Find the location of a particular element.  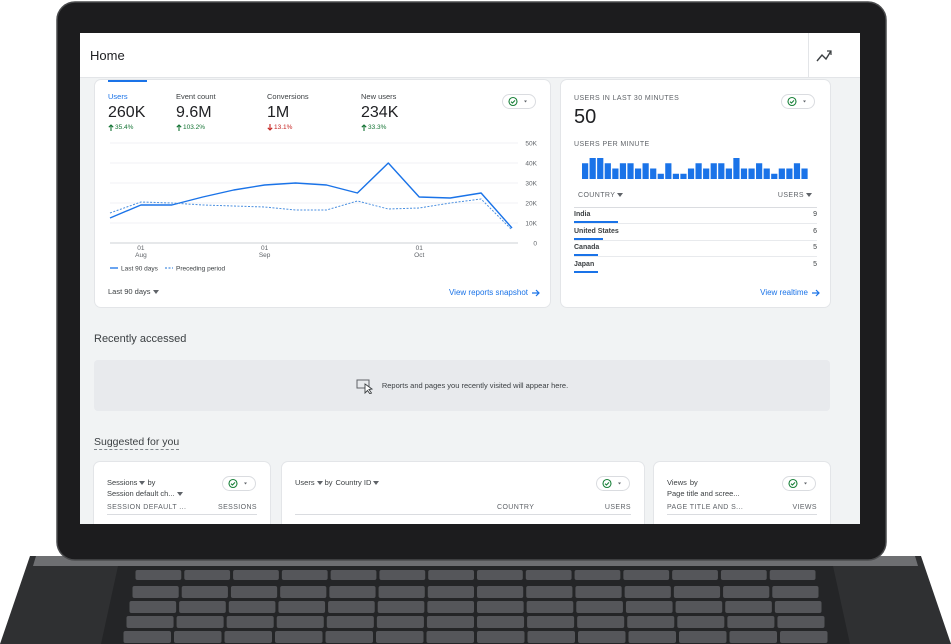

insights-button is located at coordinates (834, 55).